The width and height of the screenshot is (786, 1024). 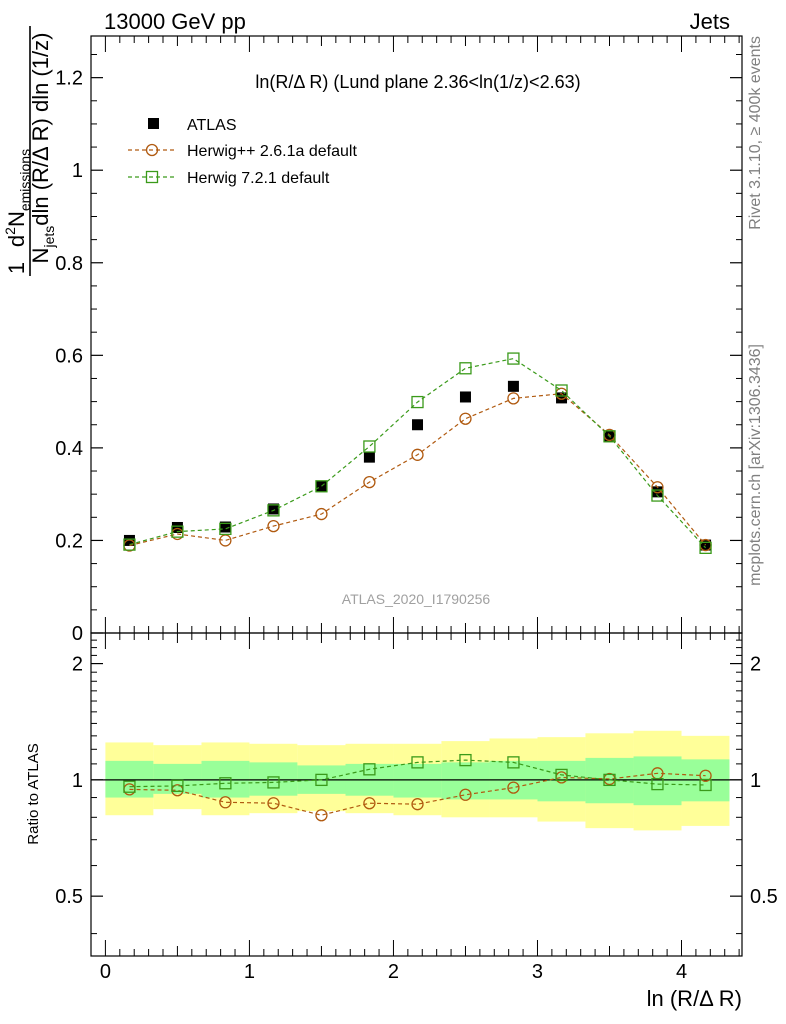 What do you see at coordinates (69, 897) in the screenshot?
I see `ratio-ytick-label: 0.5` at bounding box center [69, 897].